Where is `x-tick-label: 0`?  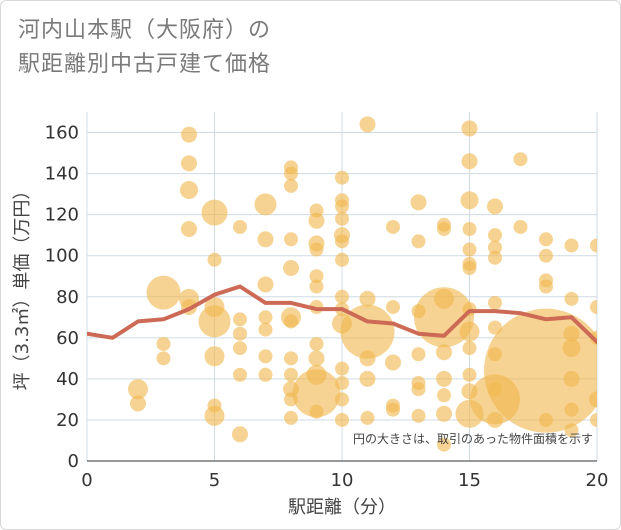 x-tick-label: 0 is located at coordinates (86, 480).